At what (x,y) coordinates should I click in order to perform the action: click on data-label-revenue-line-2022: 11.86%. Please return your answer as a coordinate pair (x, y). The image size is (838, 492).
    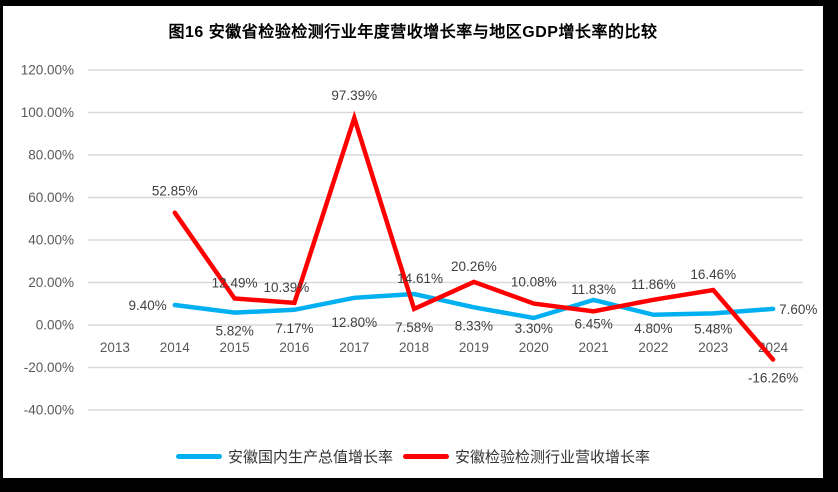
    Looking at the image, I should click on (653, 284).